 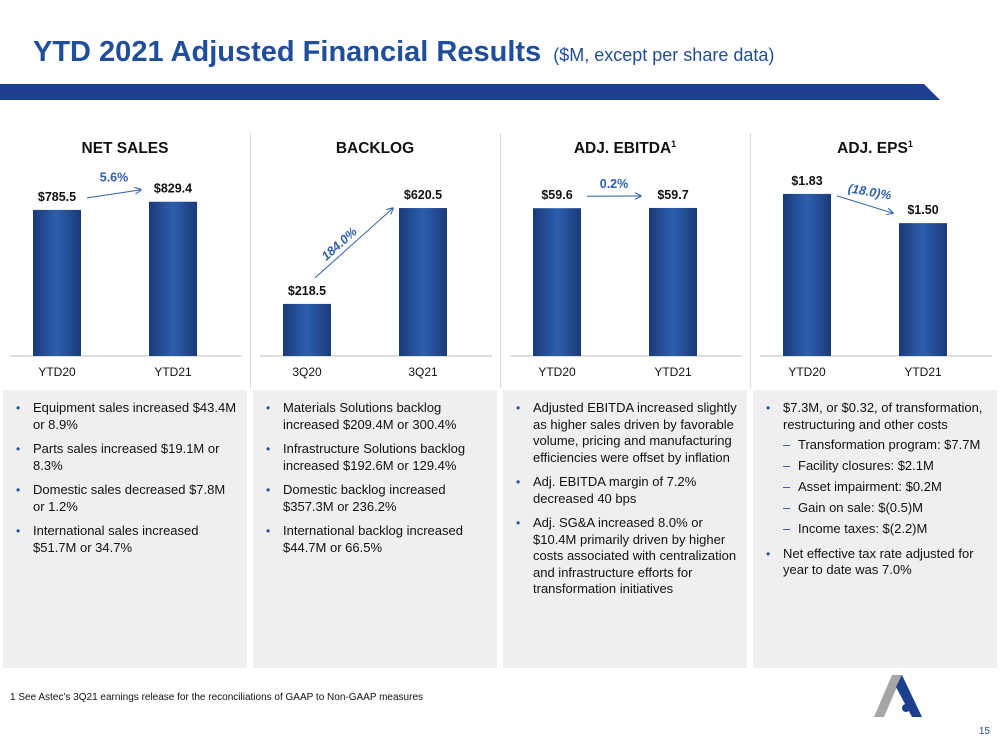 What do you see at coordinates (470, 92) in the screenshot?
I see `title-accent-bar` at bounding box center [470, 92].